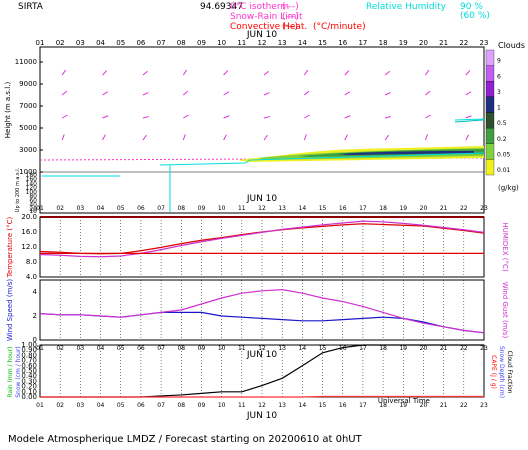 Image resolution: width=528 pixels, height=450 pixels. What do you see at coordinates (241, 43) in the screenshot?
I see `hour-tick-label-top: 11` at bounding box center [241, 43].